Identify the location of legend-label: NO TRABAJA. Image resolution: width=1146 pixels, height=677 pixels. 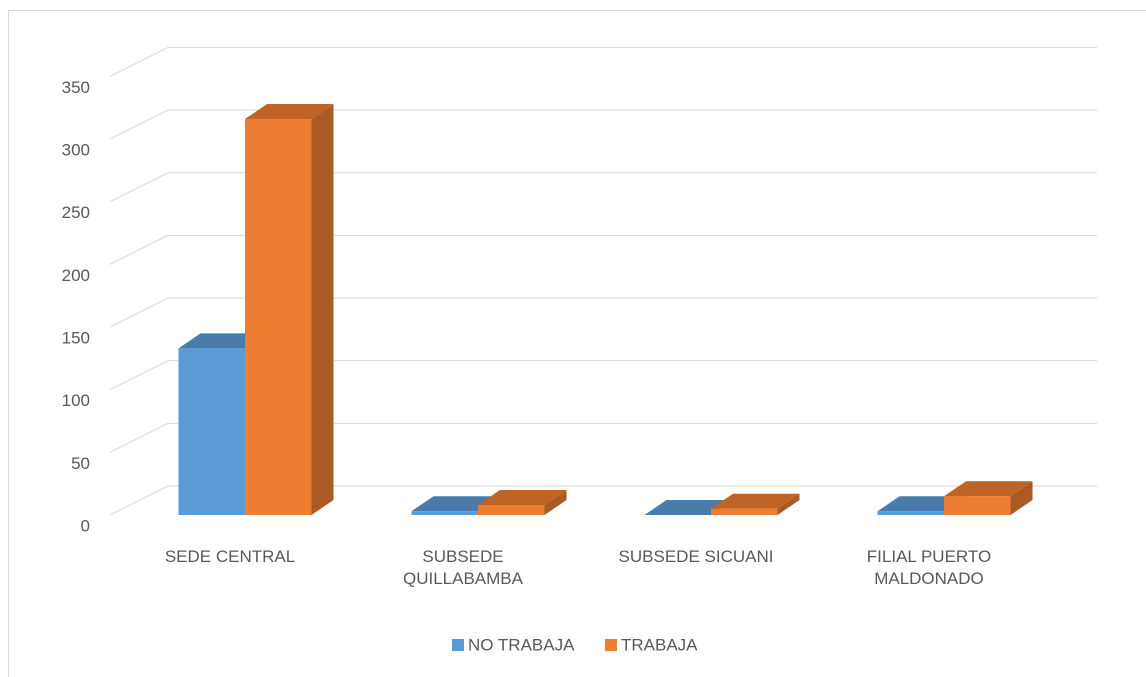
(521, 644).